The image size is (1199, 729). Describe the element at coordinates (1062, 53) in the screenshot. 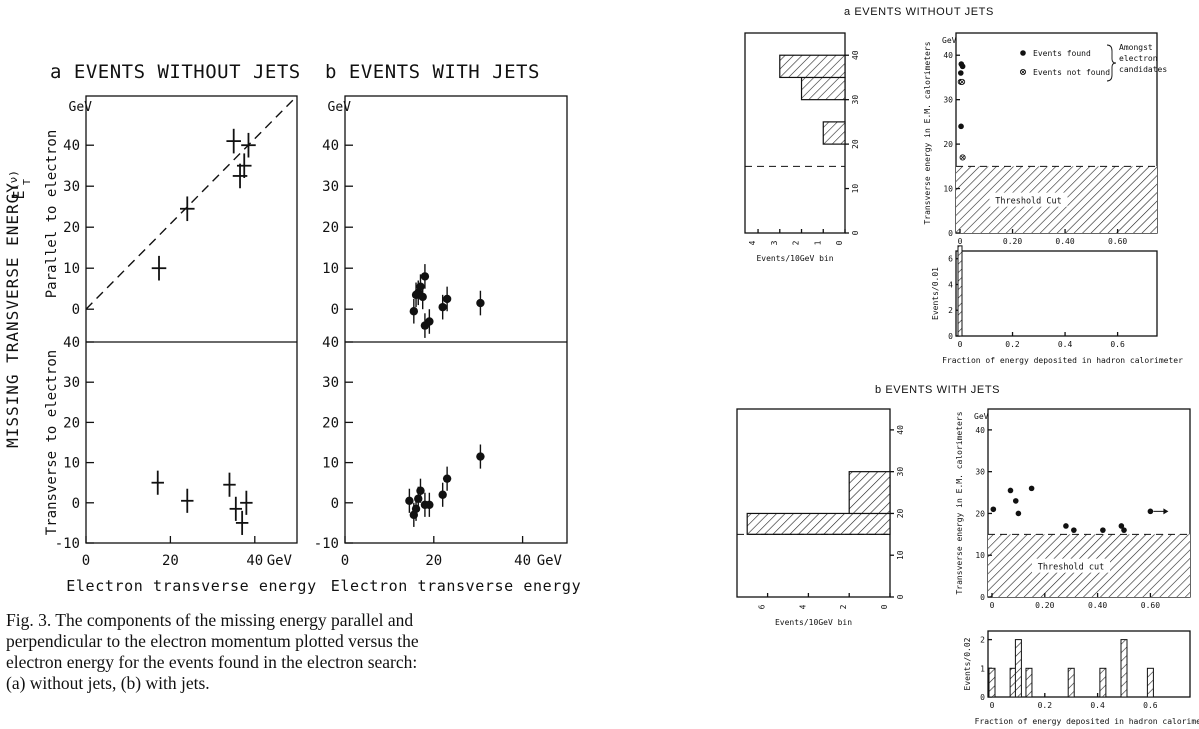

I see `legend-label-found: Events found` at that location.